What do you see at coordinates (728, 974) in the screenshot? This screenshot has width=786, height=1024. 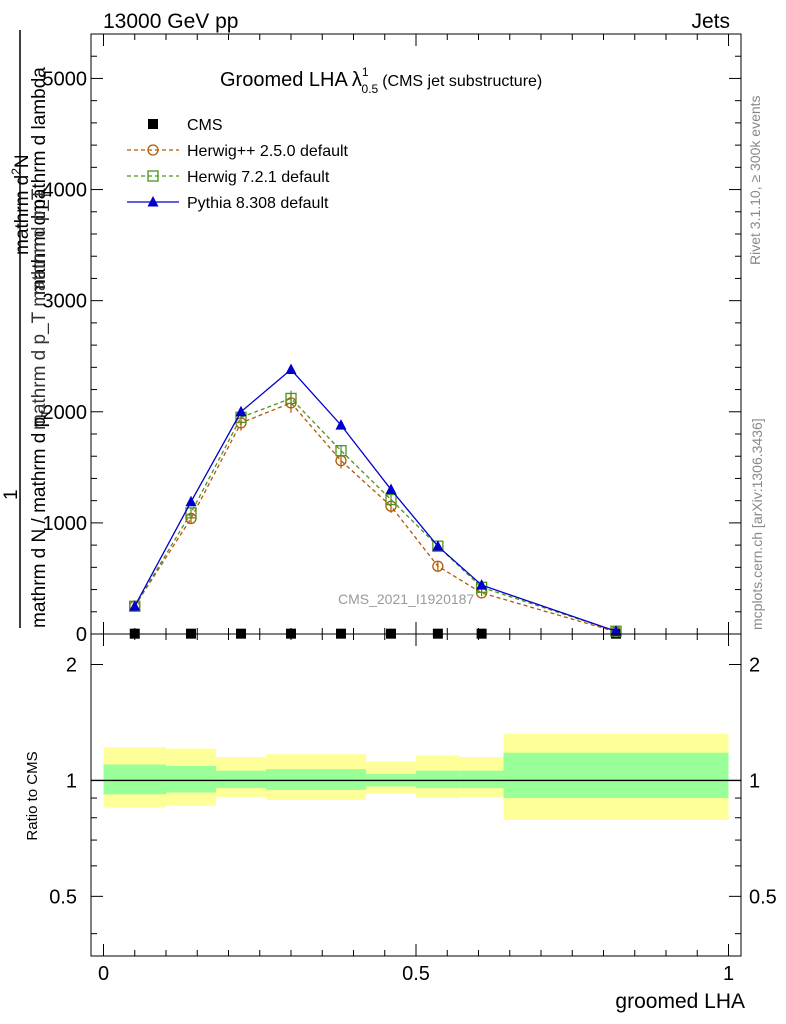 I see `x-tick-label: 1` at bounding box center [728, 974].